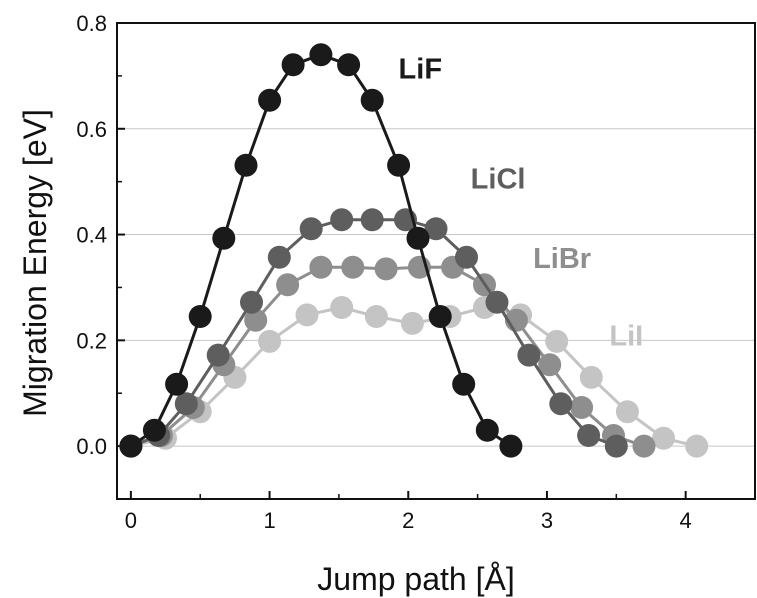 The height and width of the screenshot is (598, 757). Describe the element at coordinates (269, 520) in the screenshot. I see `x-tick-label: 1` at that location.